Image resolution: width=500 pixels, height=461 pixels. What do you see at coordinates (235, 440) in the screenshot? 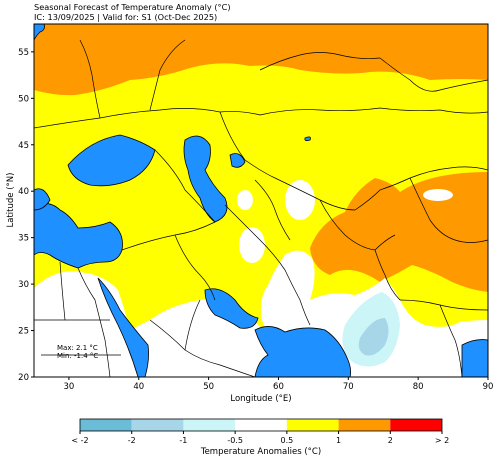
I see `colorbar-tick-label: -0.5` at bounding box center [235, 440].